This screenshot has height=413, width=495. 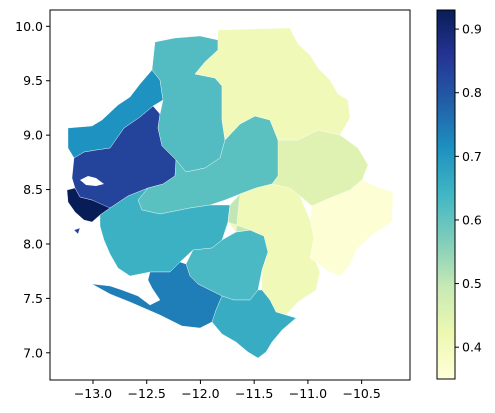 I want to click on x-tick-label: −11.5, so click(x=254, y=393).